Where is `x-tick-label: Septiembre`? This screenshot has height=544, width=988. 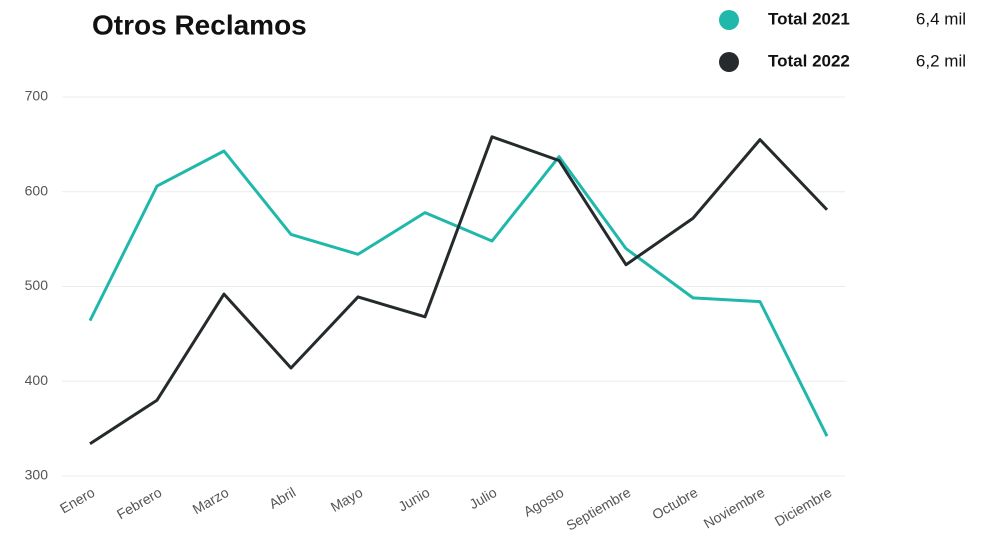
x-tick-label: Septiembre is located at coordinates (598, 509).